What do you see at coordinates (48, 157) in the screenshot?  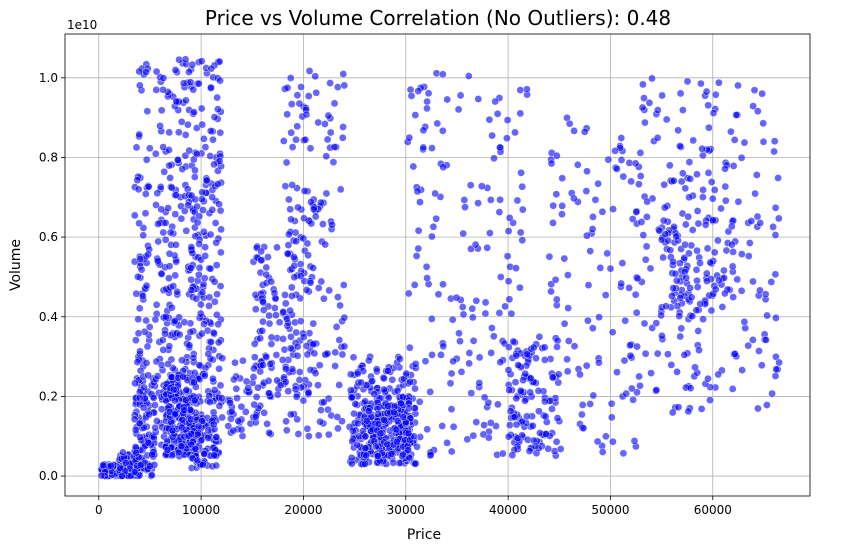 I see `y-tick-label: 0.8` at bounding box center [48, 157].